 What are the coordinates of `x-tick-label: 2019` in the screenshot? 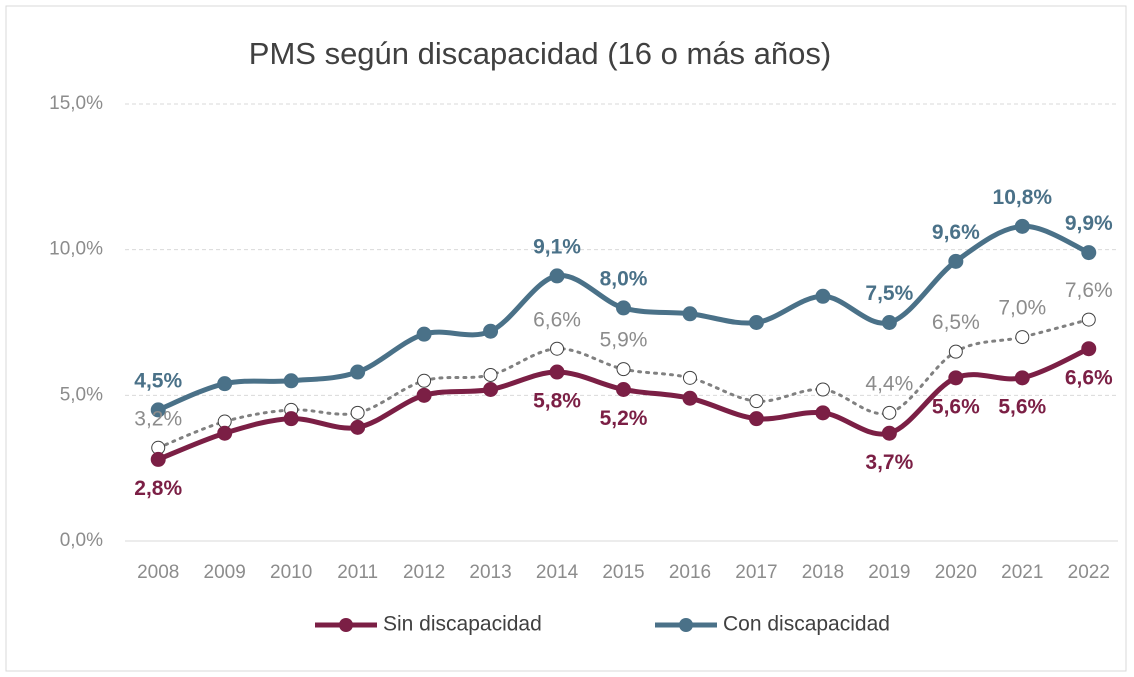 It's located at (889, 572).